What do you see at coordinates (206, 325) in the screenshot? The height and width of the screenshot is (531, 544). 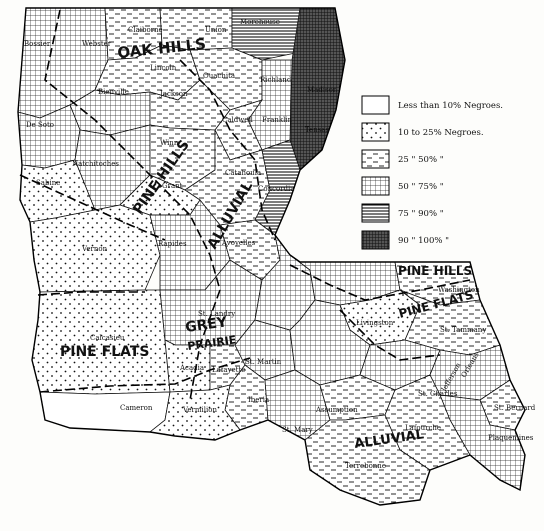 I see `region-grey: GREY` at bounding box center [206, 325].